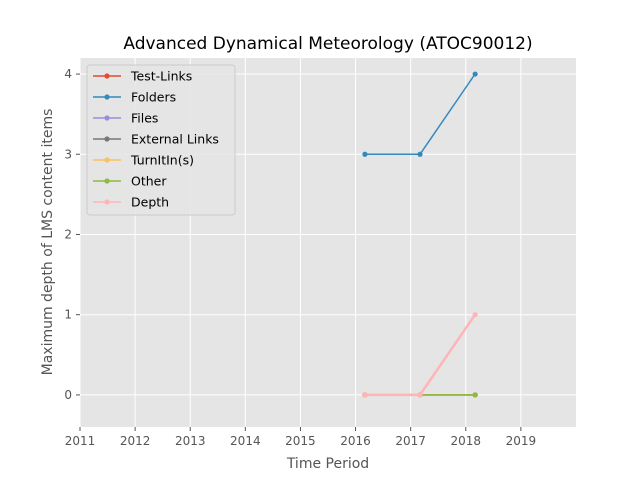 The width and height of the screenshot is (640, 480). I want to click on legend-label: Folders, so click(153, 97).